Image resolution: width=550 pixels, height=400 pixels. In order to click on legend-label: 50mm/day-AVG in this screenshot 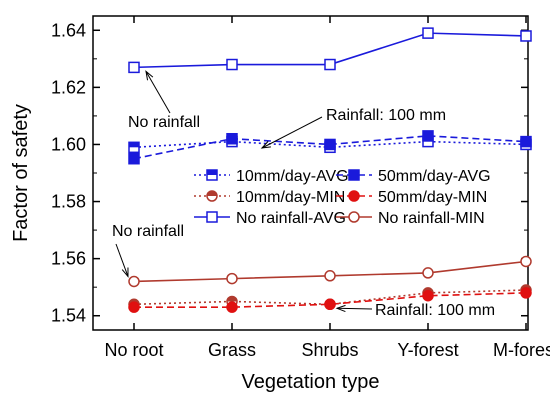, I will do `click(434, 176)`.